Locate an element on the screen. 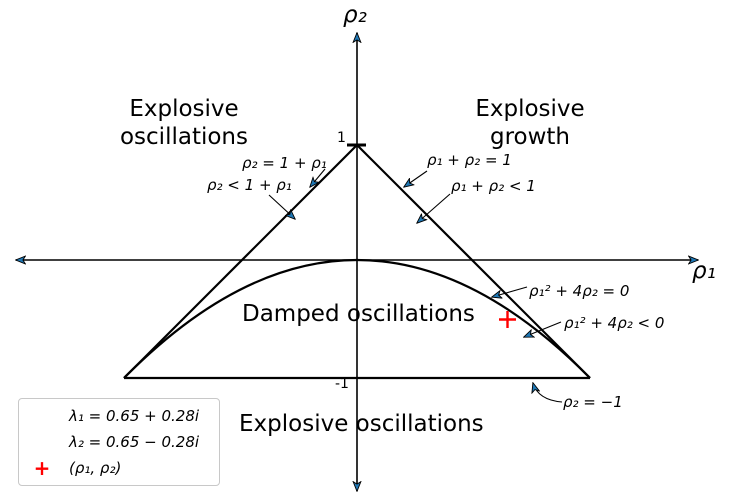 Image resolution: width=730 pixels, height=503 pixels. x-axis-label: ρ₁ is located at coordinates (704, 271).